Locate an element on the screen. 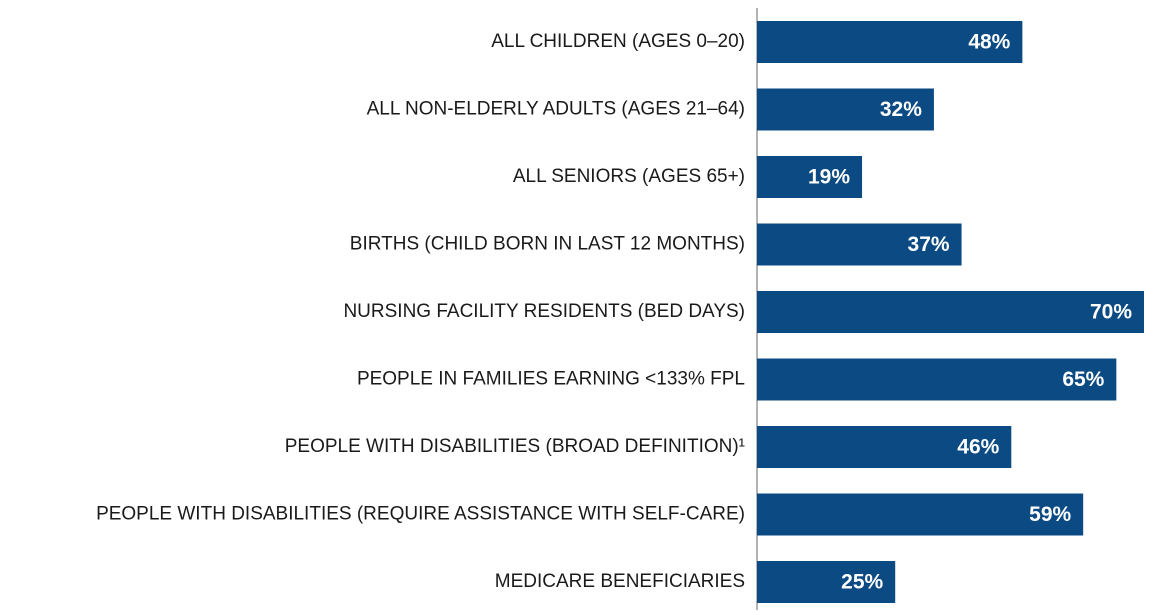 The image size is (1158, 615). value-label: 48% is located at coordinates (989, 42).